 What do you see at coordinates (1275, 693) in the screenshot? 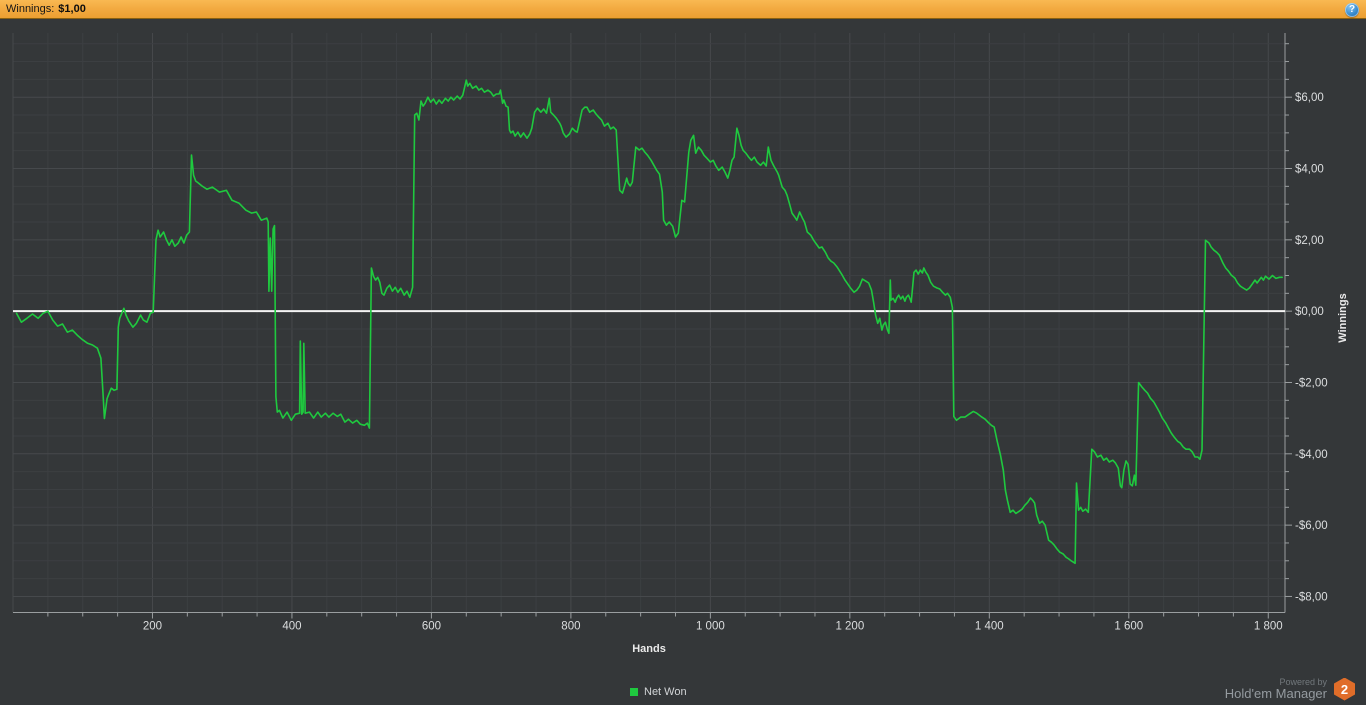
I see `brand-name-text: Hold'em Manager` at bounding box center [1275, 693].